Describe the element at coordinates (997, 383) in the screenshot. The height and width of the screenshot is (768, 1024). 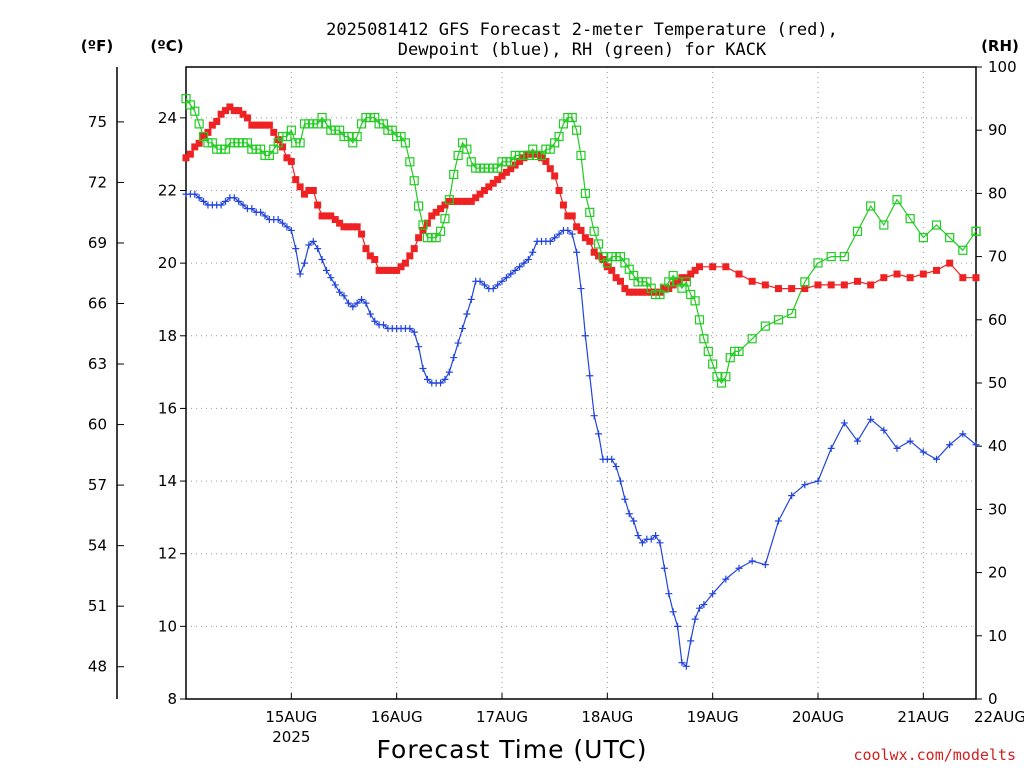
I see `rh-tick-label: 50` at that location.